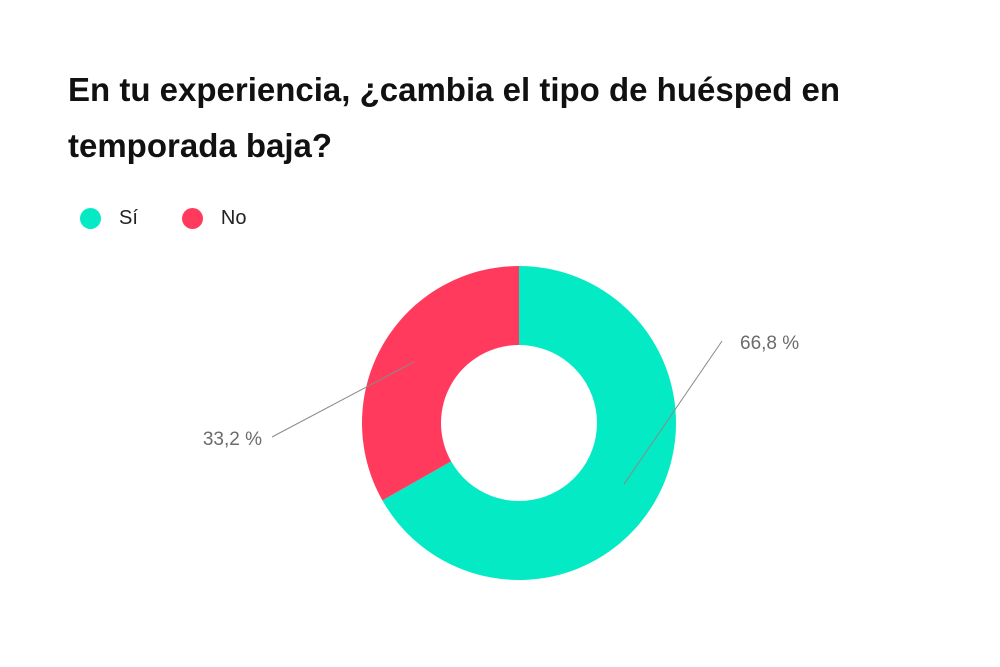 The width and height of the screenshot is (1000, 667). What do you see at coordinates (214, 218) in the screenshot?
I see `legend-item-no: No` at bounding box center [214, 218].